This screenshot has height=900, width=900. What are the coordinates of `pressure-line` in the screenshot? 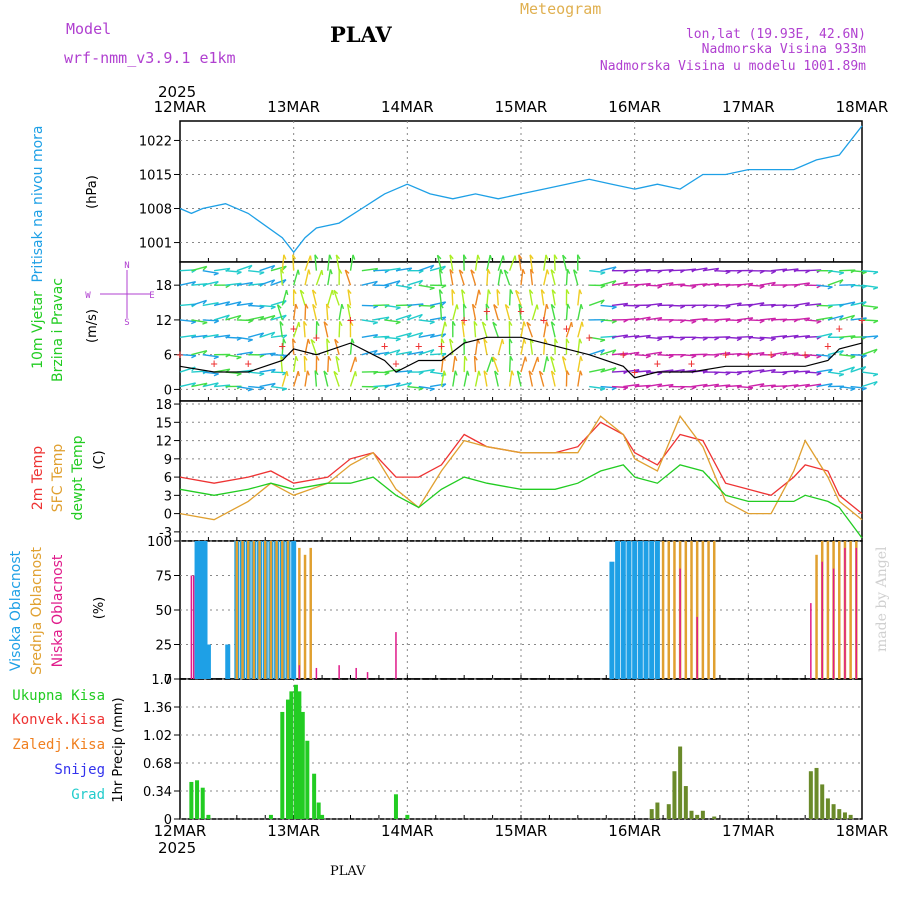 It's located at (521, 189).